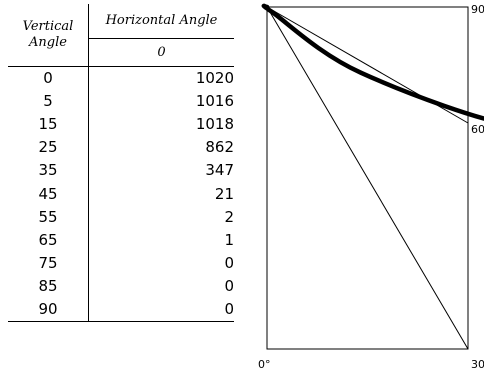 This screenshot has height=372, width=491. I want to click on table-row: 0 1020, so click(121, 78).